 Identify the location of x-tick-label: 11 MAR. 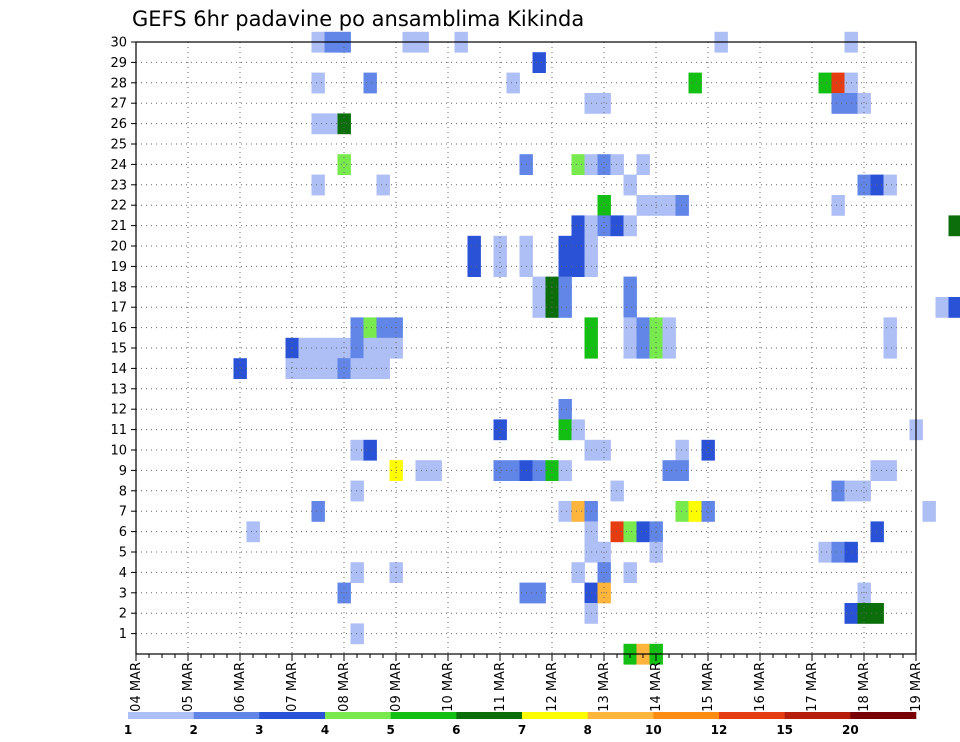
(500, 687).